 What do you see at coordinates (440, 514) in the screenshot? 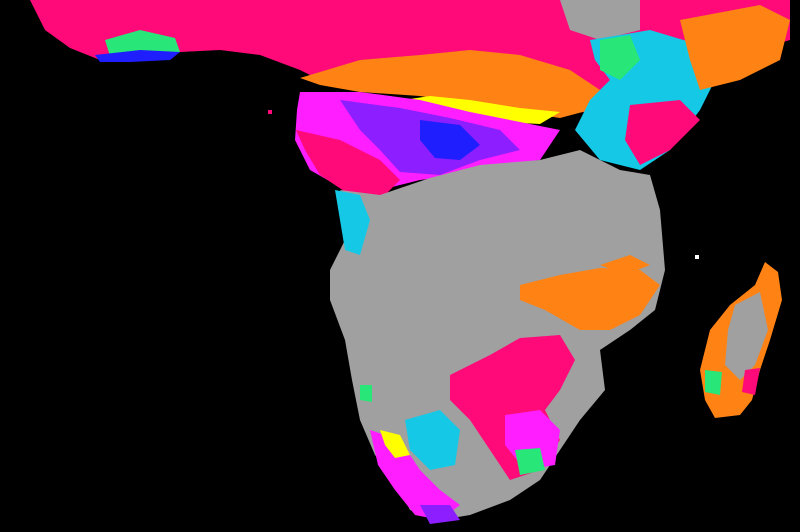
I see `cape-violet` at bounding box center [440, 514].